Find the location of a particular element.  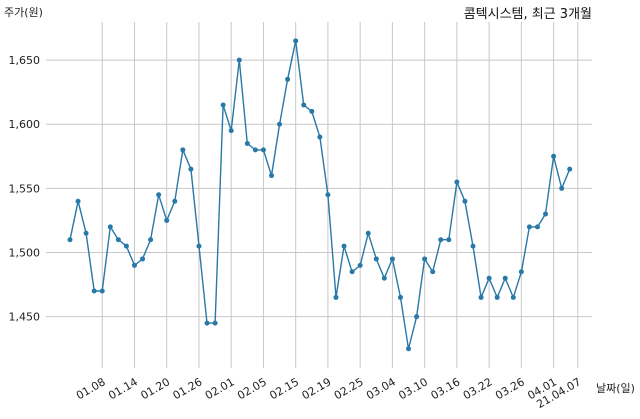

y-tick-label: 1,550 is located at coordinates (25, 188).